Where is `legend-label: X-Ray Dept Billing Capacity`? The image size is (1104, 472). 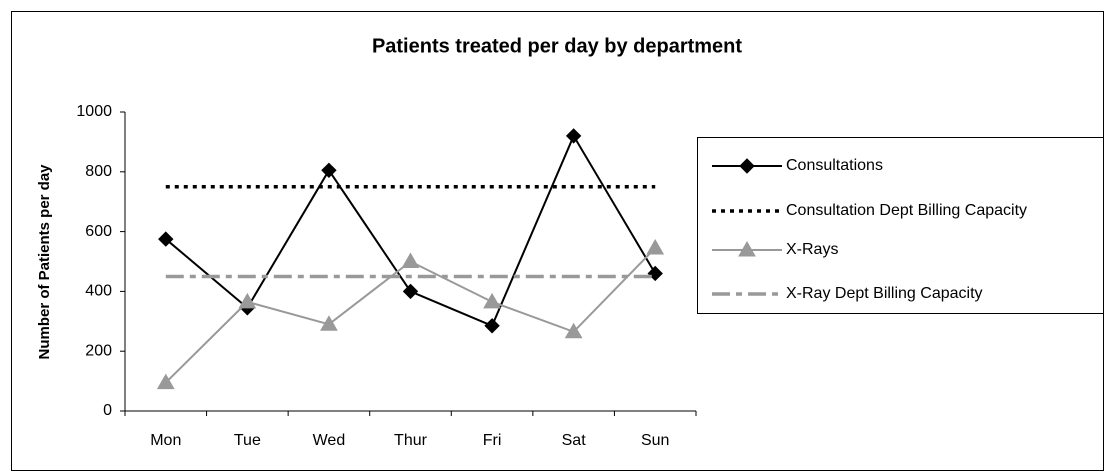
legend-label: X-Ray Dept Billing Capacity is located at coordinates (884, 293).